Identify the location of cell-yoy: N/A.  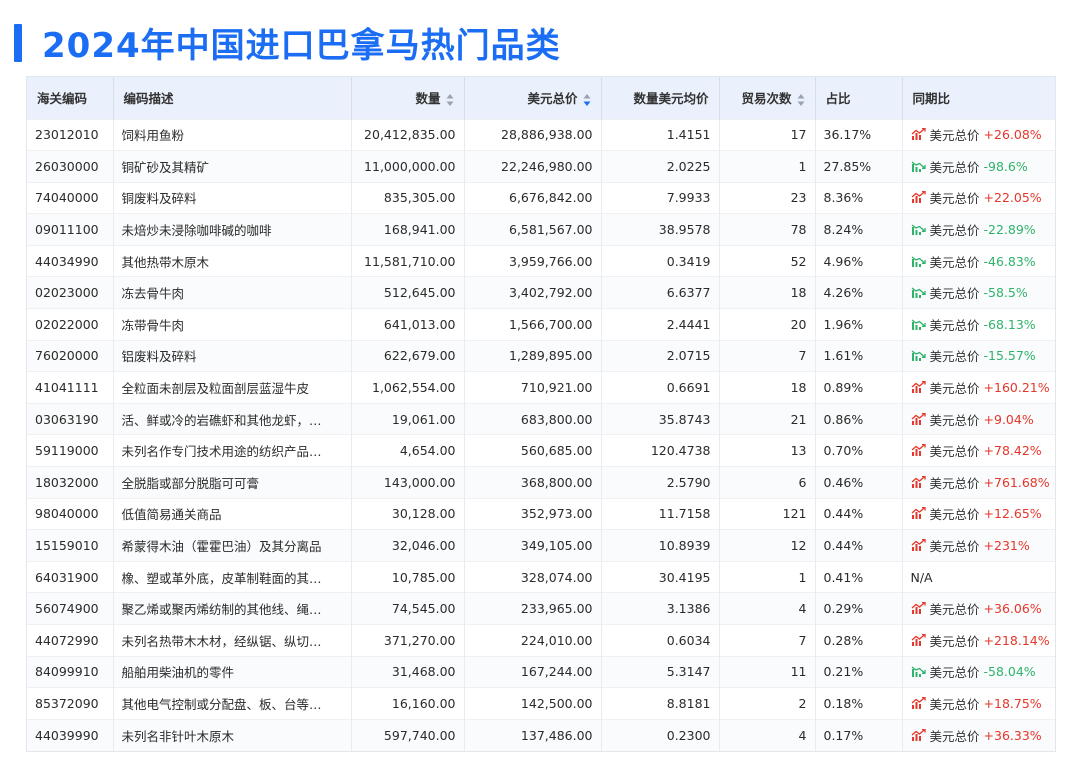
(978, 576).